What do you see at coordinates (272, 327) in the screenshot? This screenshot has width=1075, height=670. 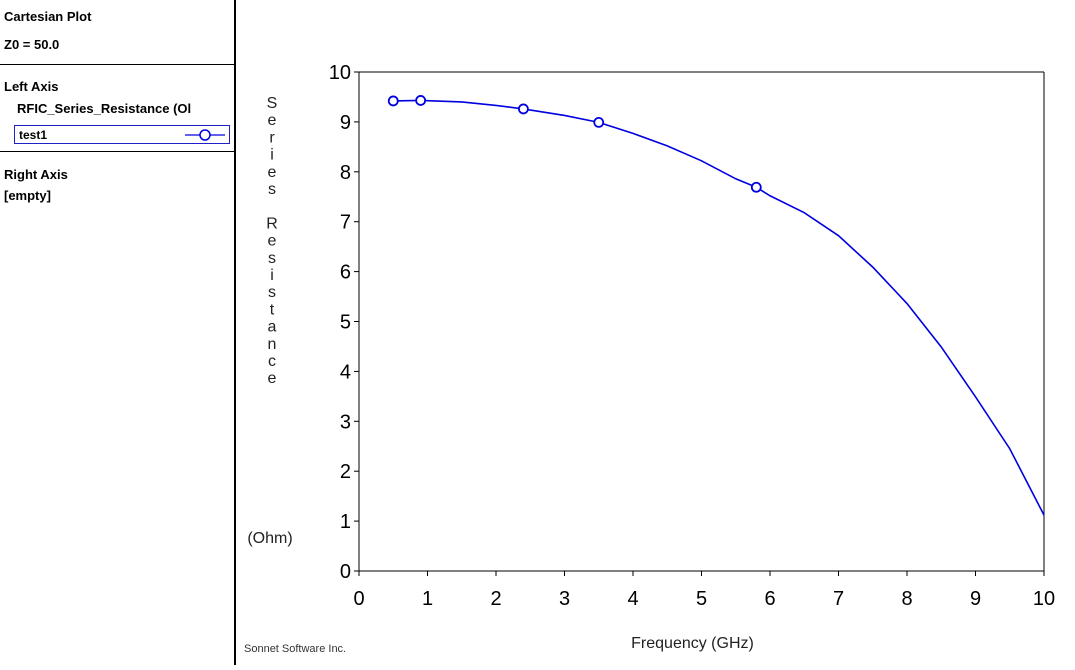 I see `y-axis-label-letter: a` at bounding box center [272, 327].